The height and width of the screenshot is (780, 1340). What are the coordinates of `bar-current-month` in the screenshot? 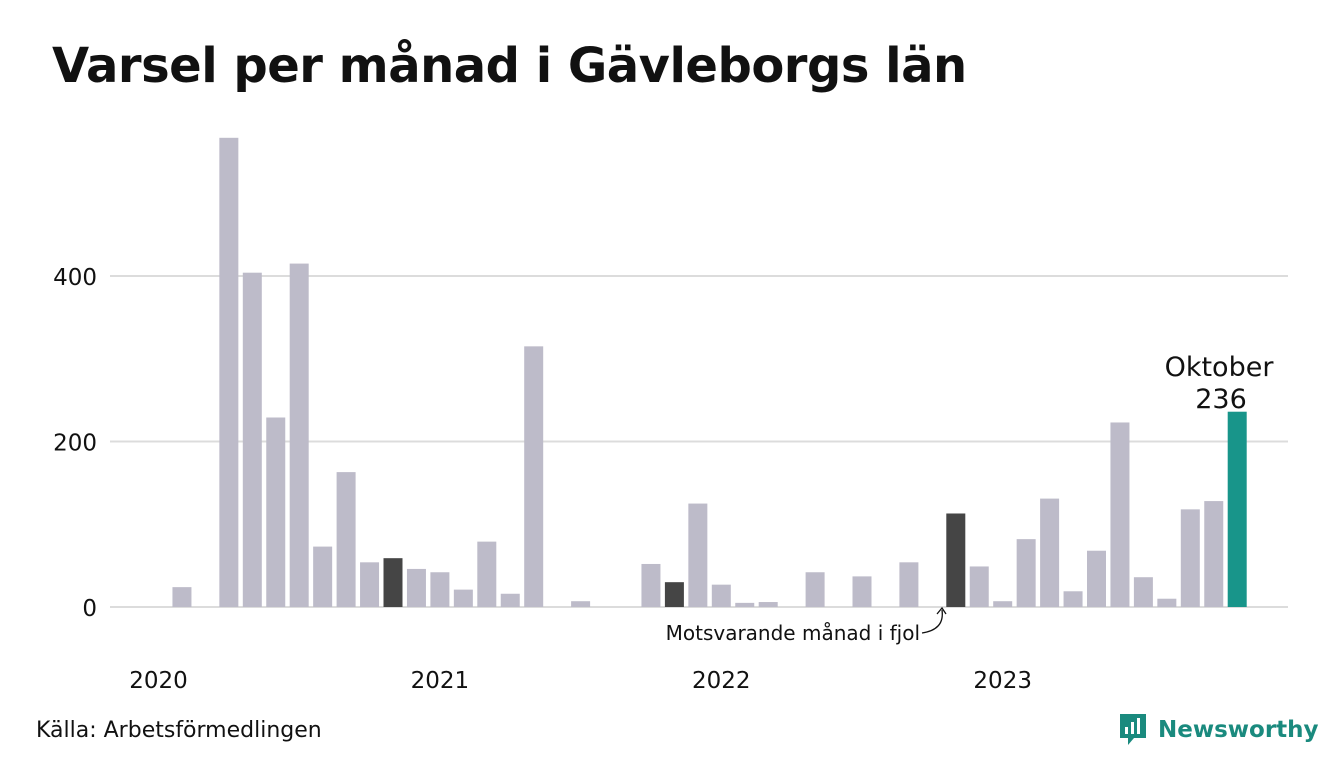 It's located at (1237, 509).